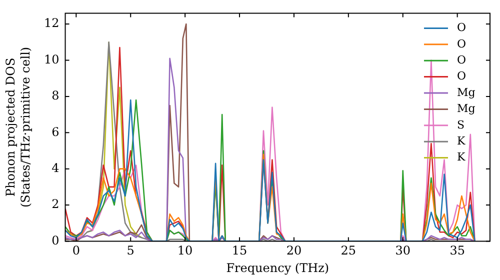 This screenshot has height=280, width=500. What do you see at coordinates (294, 251) in the screenshot?
I see `x-tick-label: 20` at bounding box center [294, 251].